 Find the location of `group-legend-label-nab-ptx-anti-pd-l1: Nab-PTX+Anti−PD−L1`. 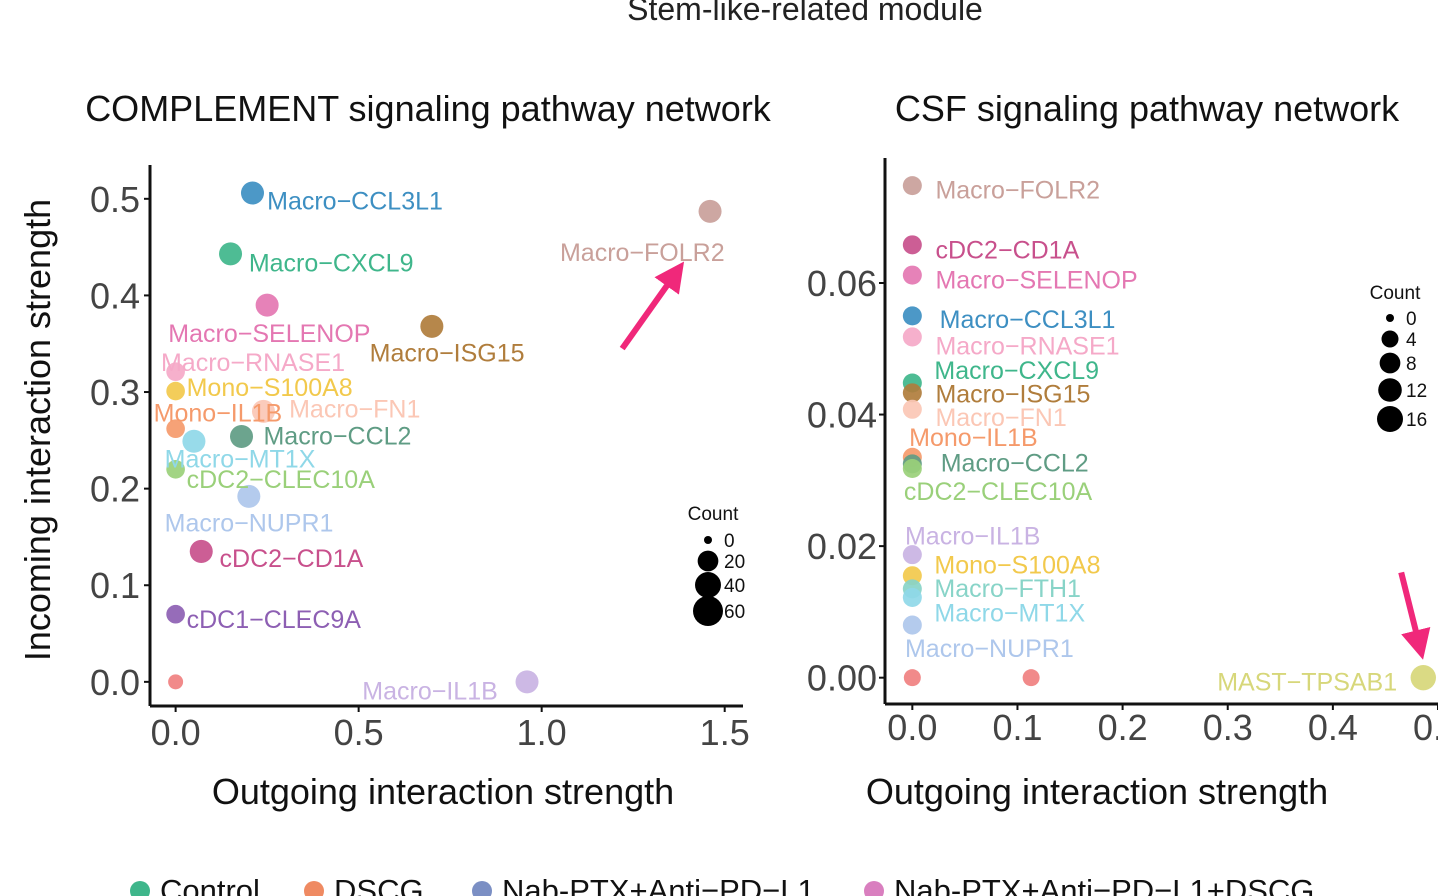

group-legend-label-nab-ptx-anti-pd-l1: Nab-PTX+Anti−PD−L1 is located at coordinates (658, 884).